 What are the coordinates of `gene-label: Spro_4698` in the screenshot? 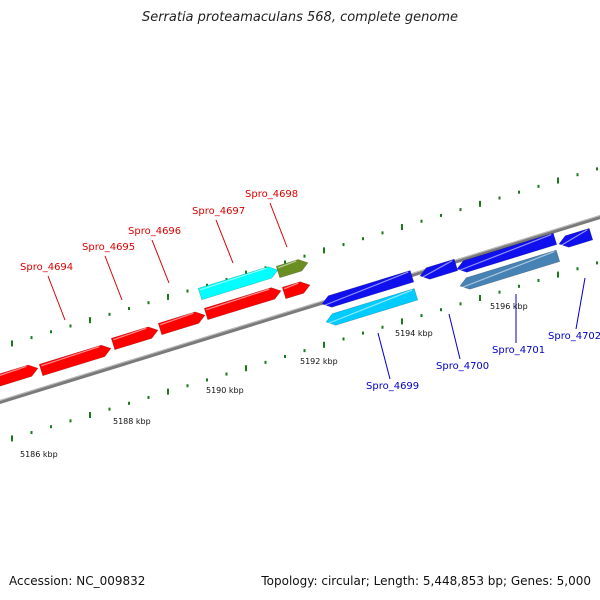 It's located at (271, 194).